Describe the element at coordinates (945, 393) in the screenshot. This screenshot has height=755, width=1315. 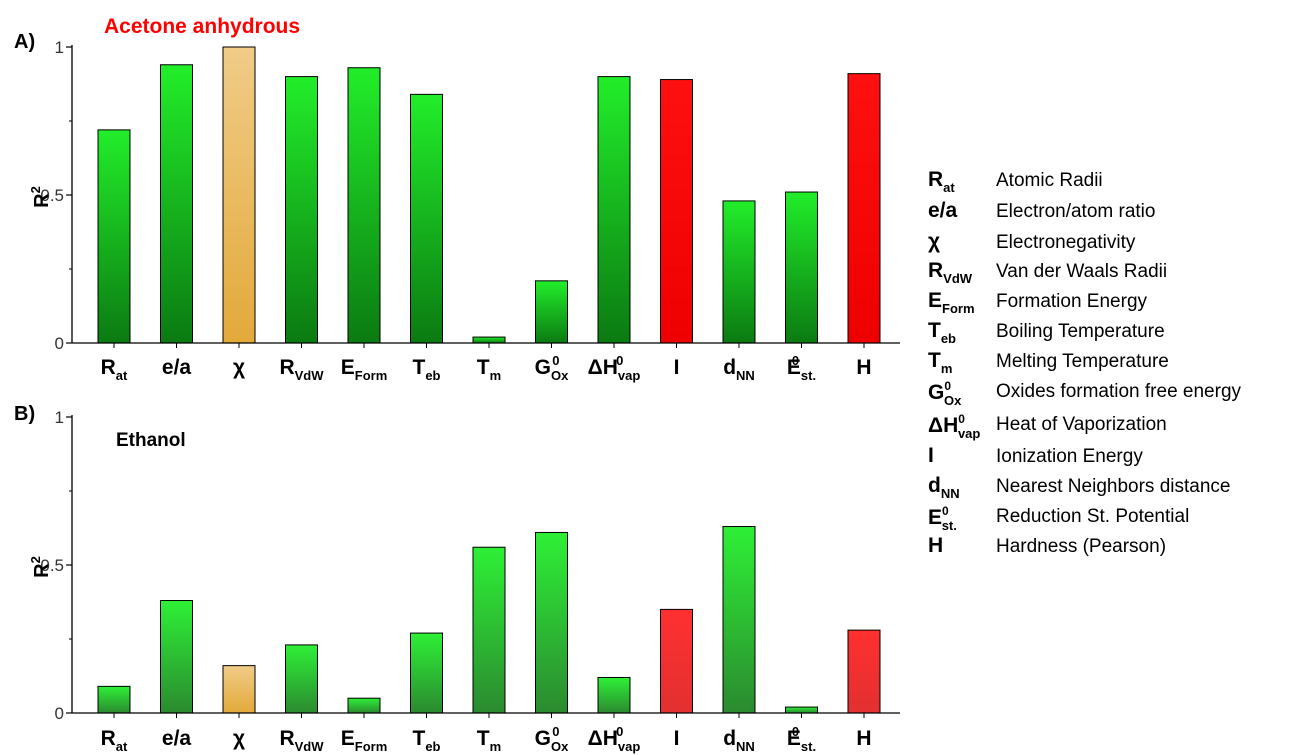
I see `legend-symbol: G0Ox` at that location.